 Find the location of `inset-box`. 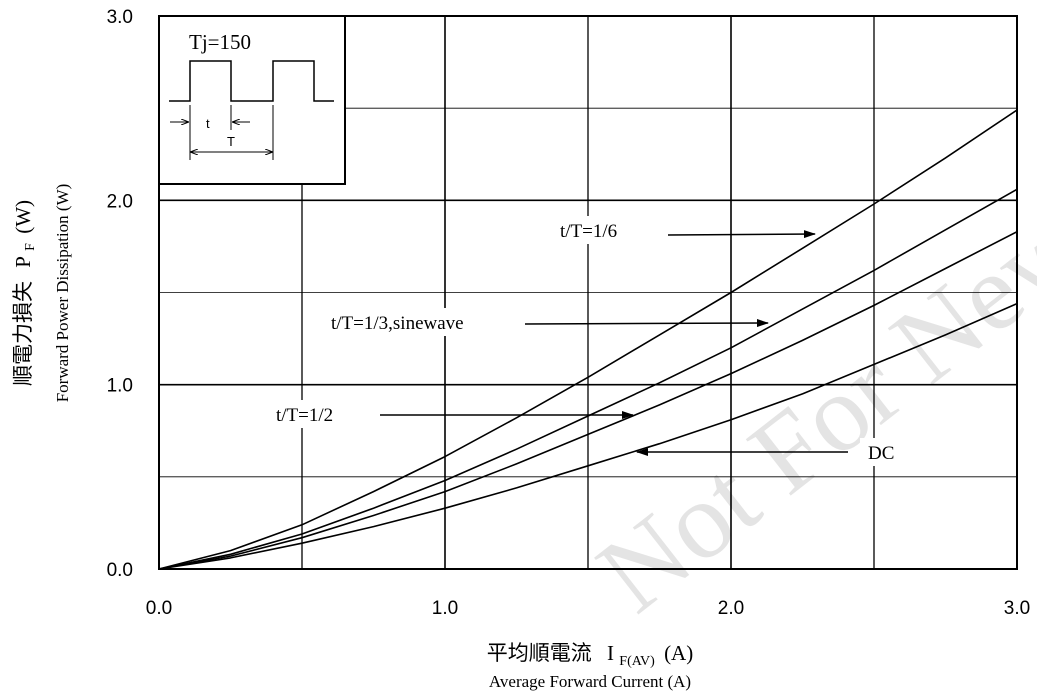

inset-box is located at coordinates (252, 100).